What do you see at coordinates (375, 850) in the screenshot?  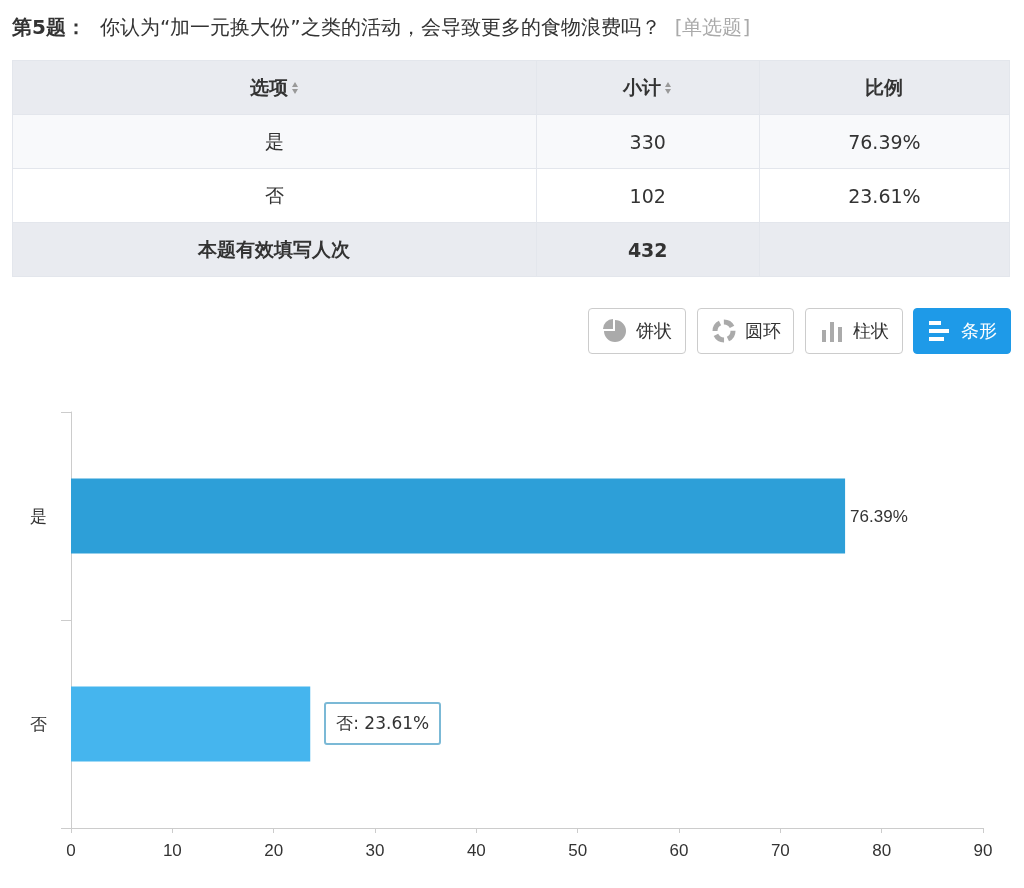 I see `x-tick-label: 30` at bounding box center [375, 850].